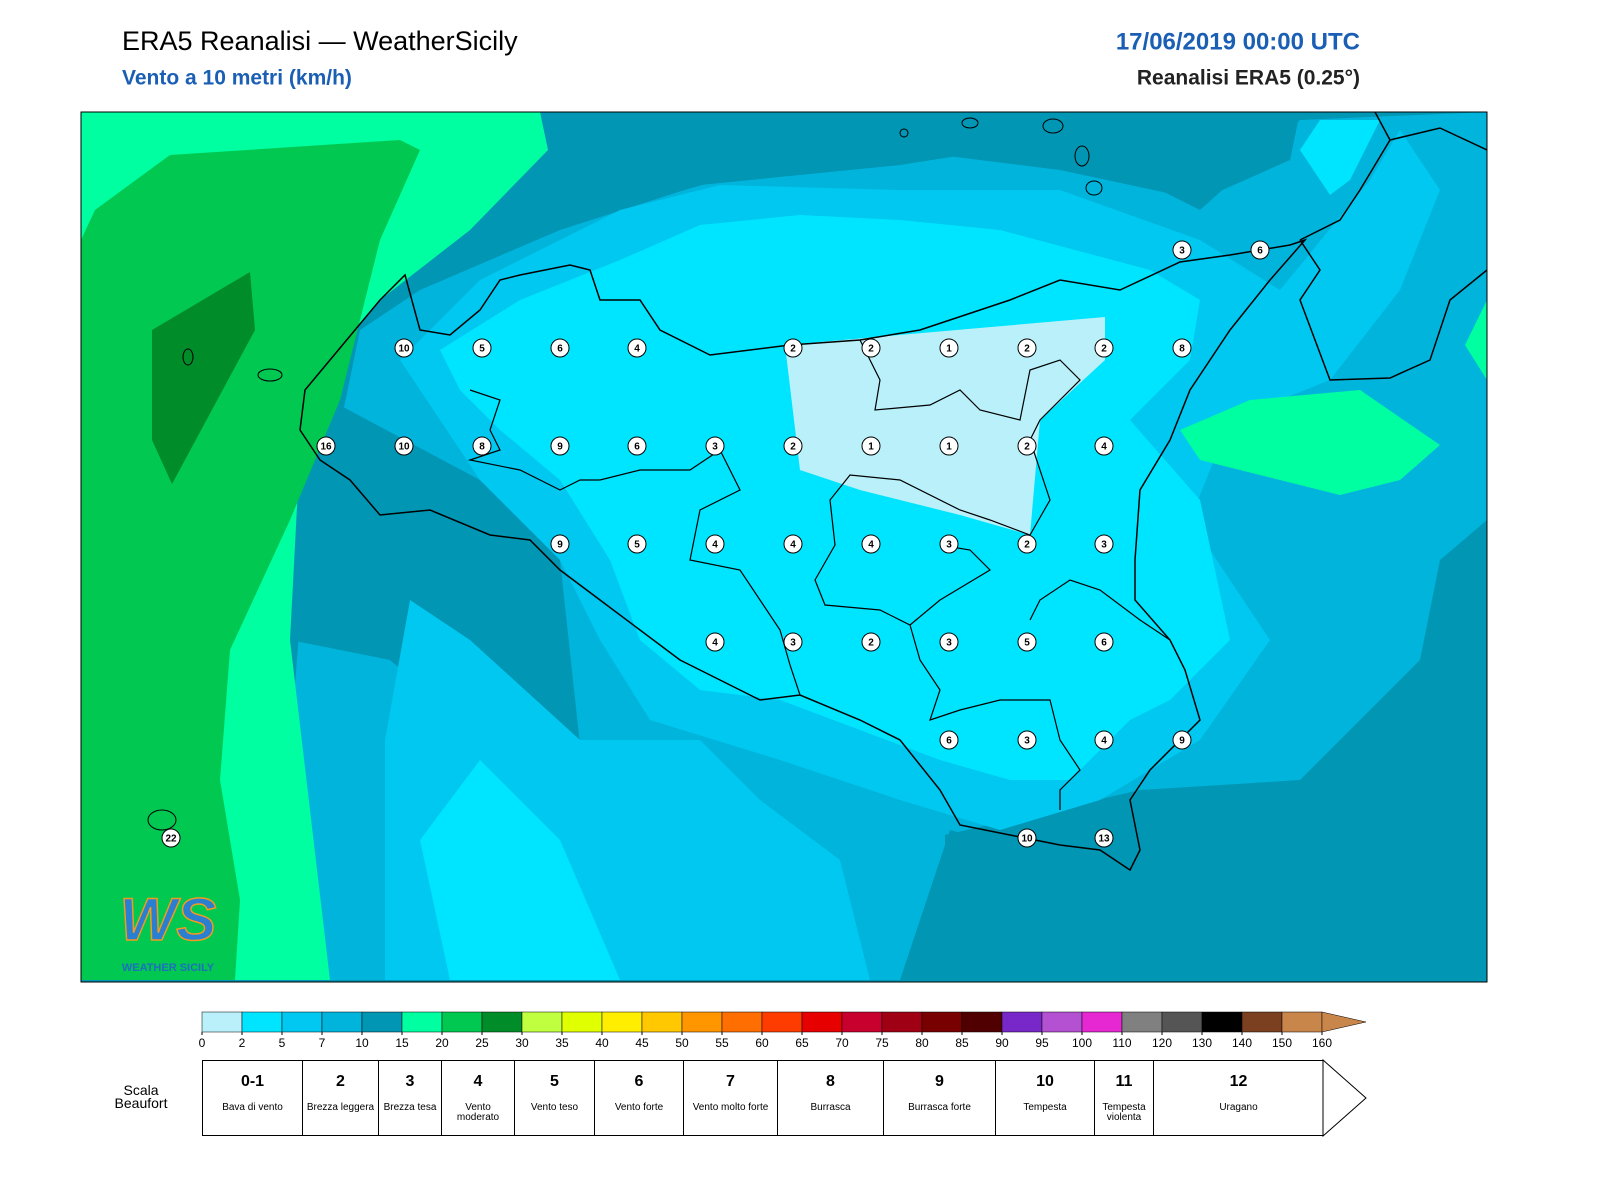 The height and width of the screenshot is (1200, 1600). I want to click on colorbar-tick-label: 2, so click(242, 1043).